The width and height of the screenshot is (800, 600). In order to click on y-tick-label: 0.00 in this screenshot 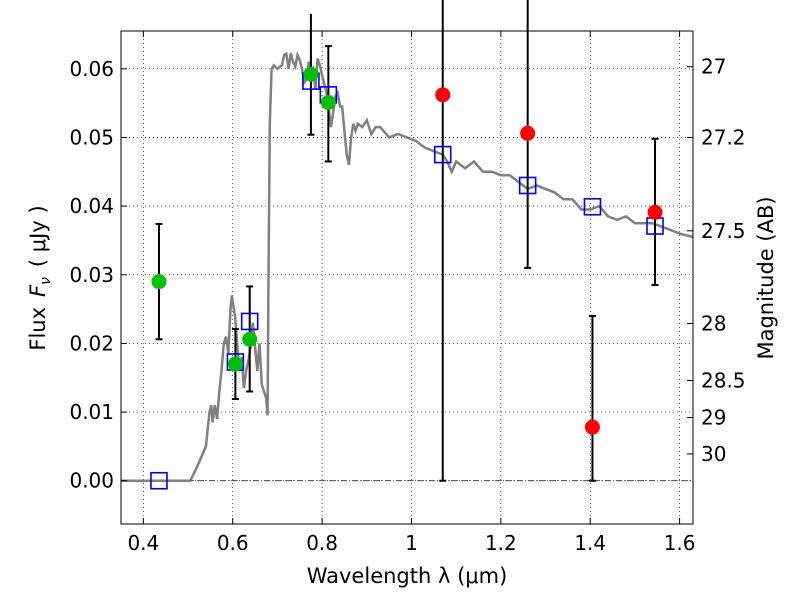, I will do `click(91, 481)`.